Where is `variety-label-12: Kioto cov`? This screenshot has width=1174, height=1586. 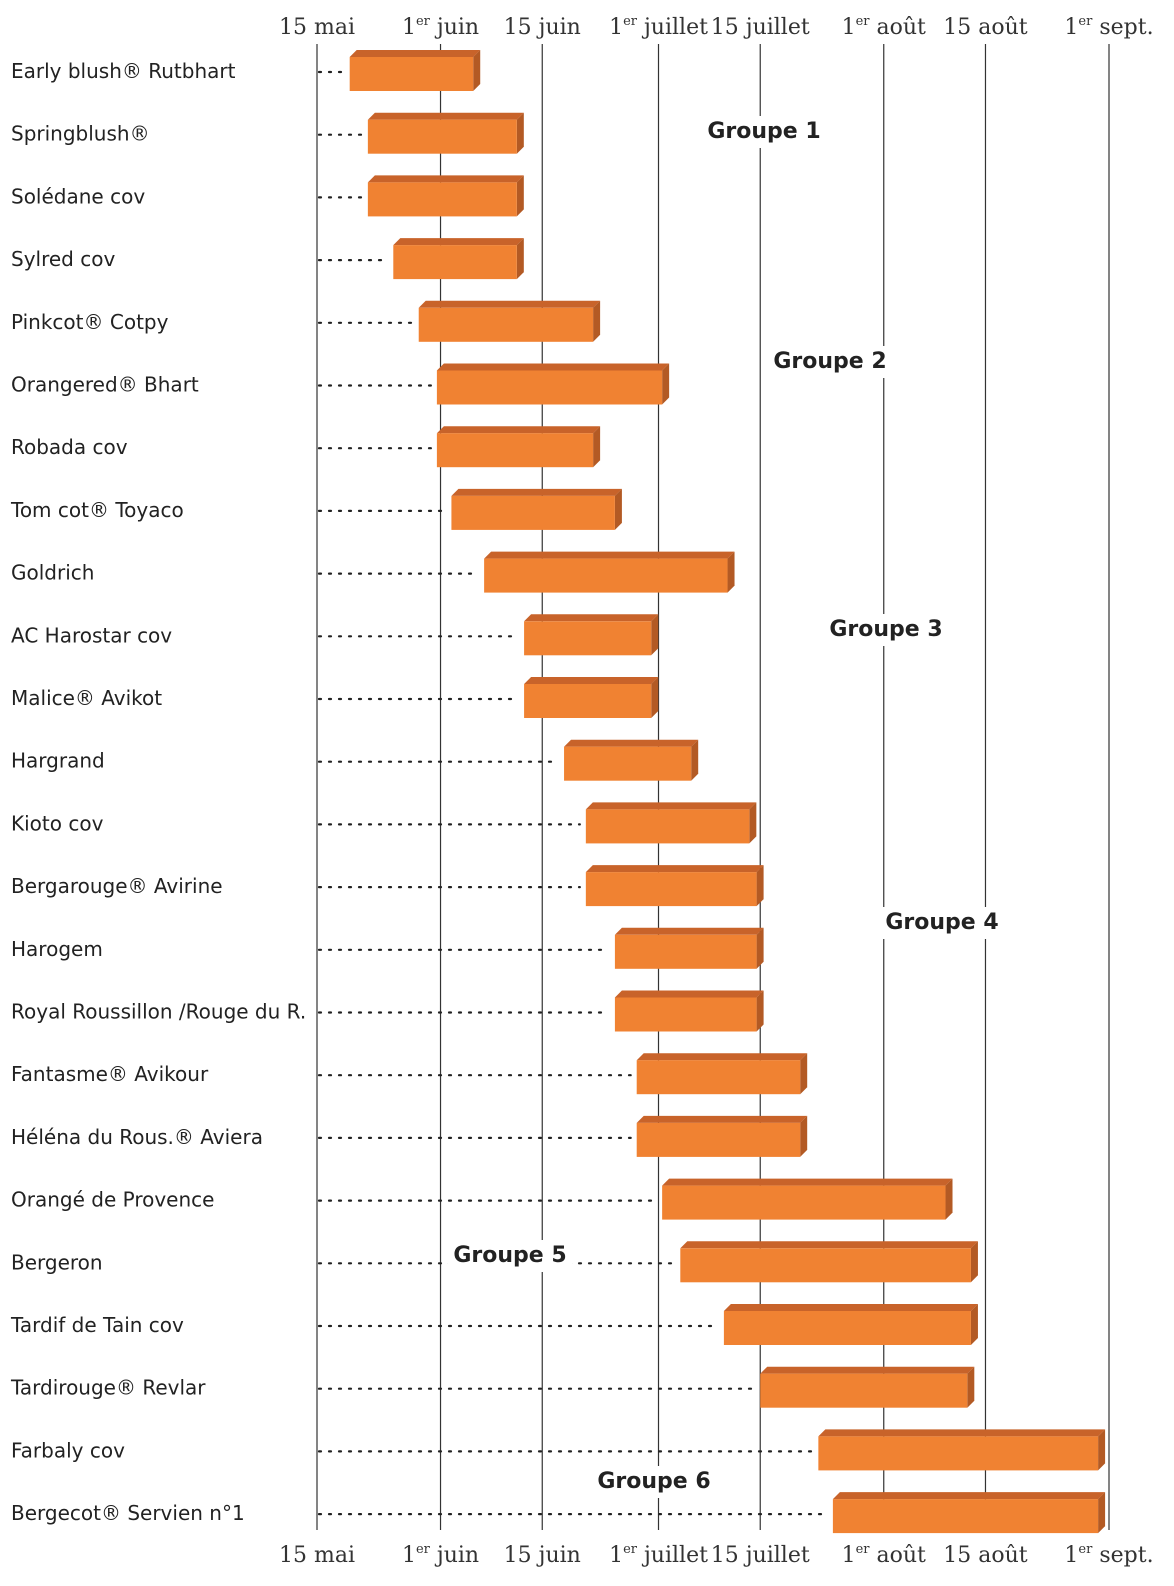
variety-label-12: Kioto cov is located at coordinates (57, 823).